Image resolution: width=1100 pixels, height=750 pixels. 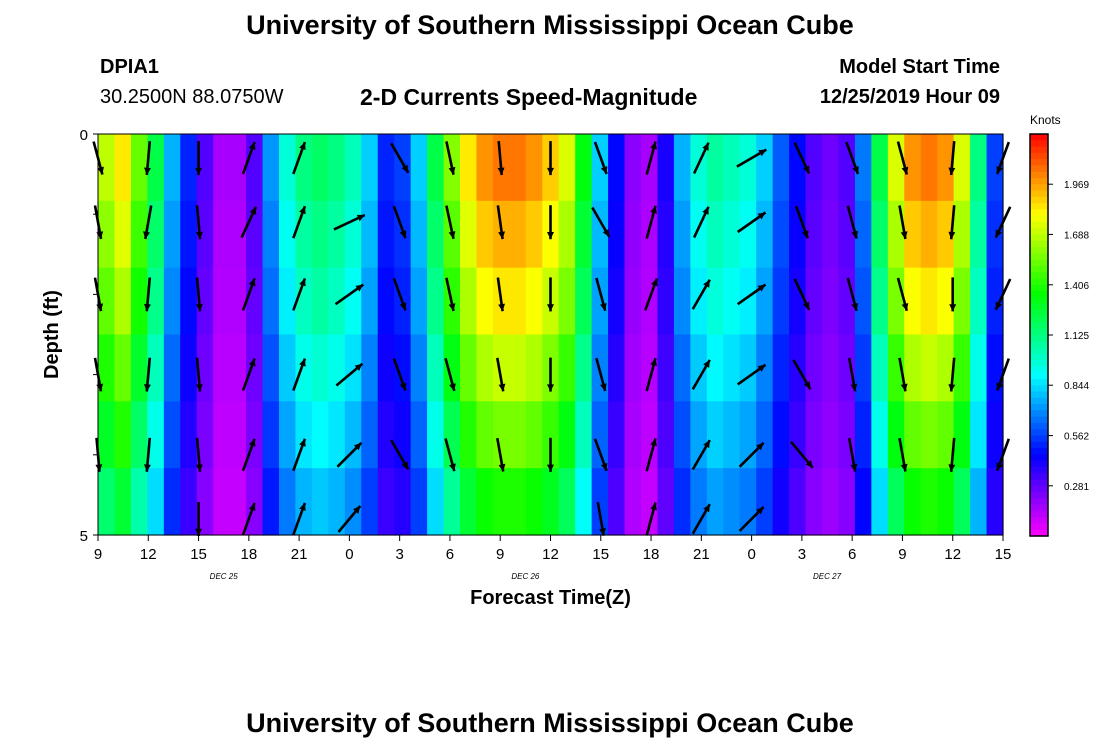 I want to click on colorbar-tick-label: 0.844, so click(x=1076, y=386).